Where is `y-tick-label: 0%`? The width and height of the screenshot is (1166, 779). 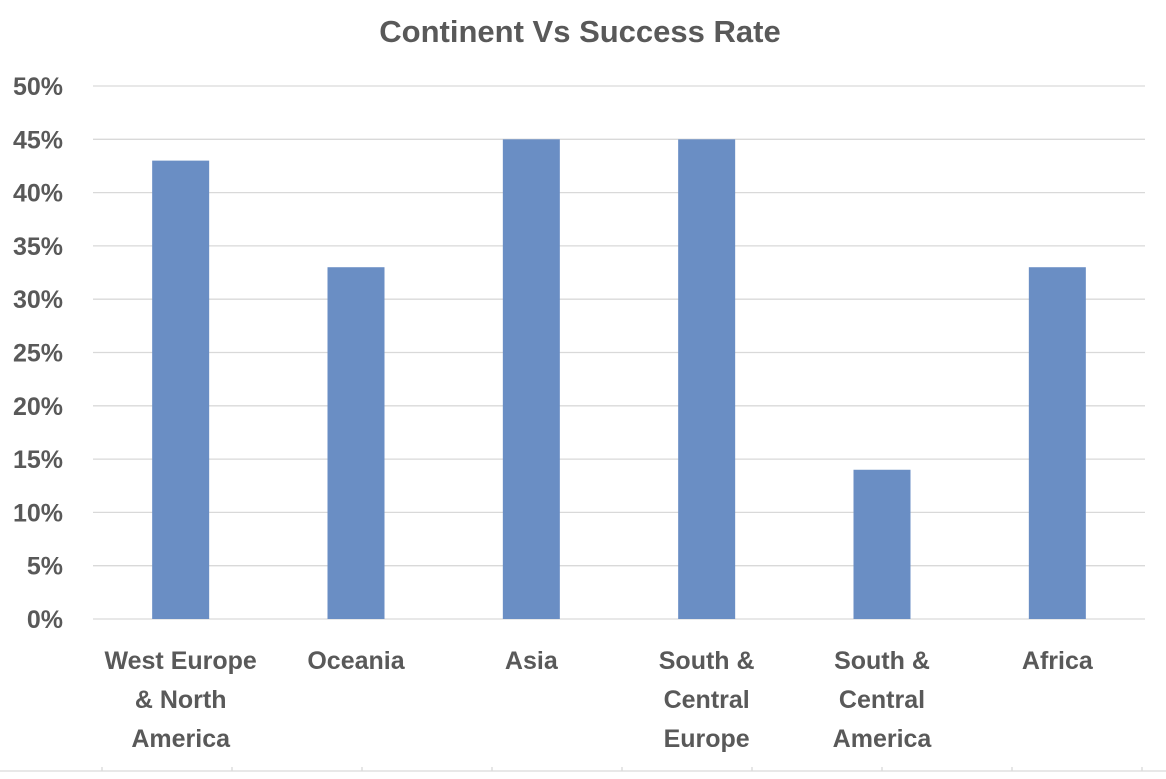 y-tick-label: 0% is located at coordinates (45, 620).